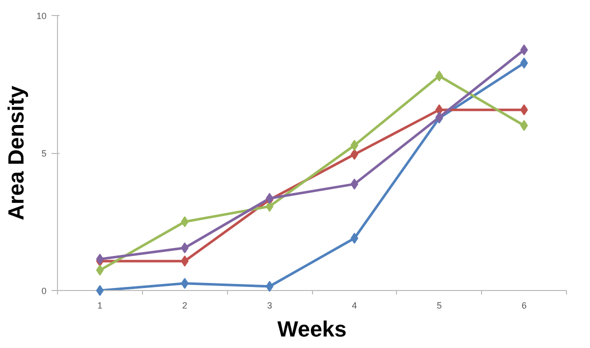 The height and width of the screenshot is (348, 590). I want to click on x-tick-label: 2, so click(185, 305).